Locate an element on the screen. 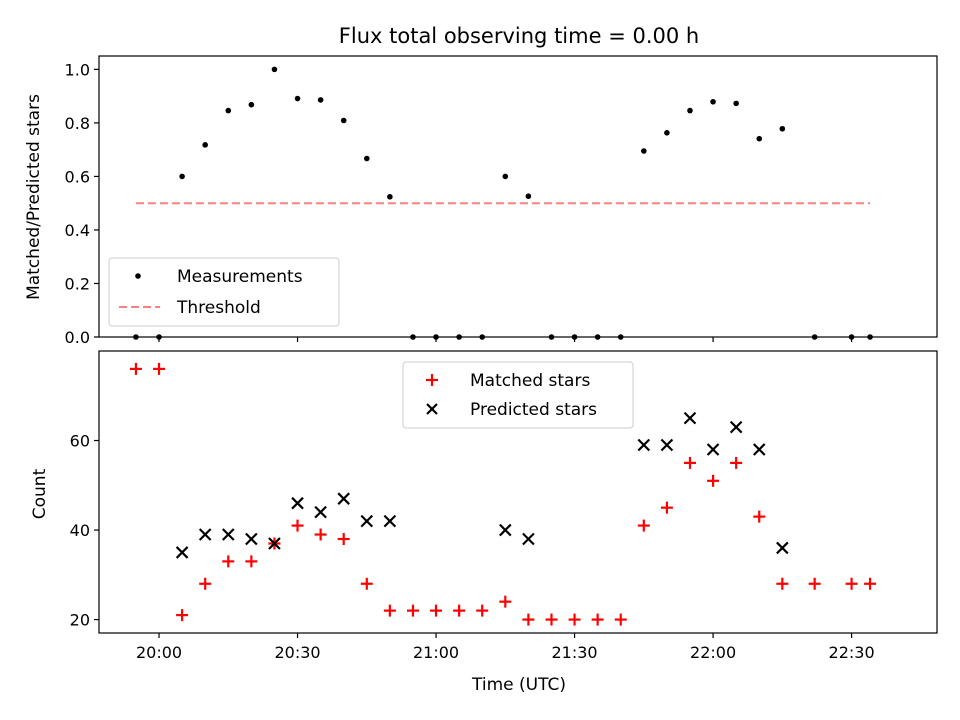  legend-matched-label: Matched stars is located at coordinates (530, 381).